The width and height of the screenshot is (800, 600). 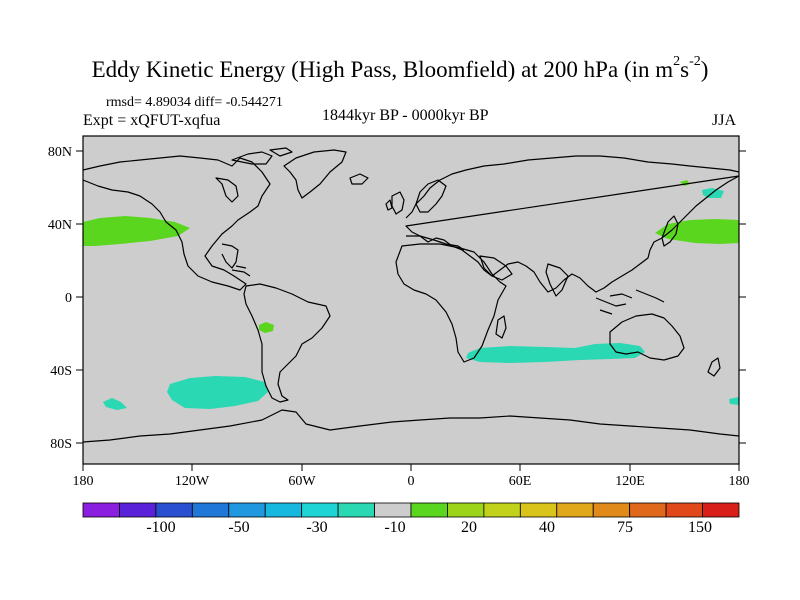 I want to click on lat-label: 80N, so click(x=60, y=152).